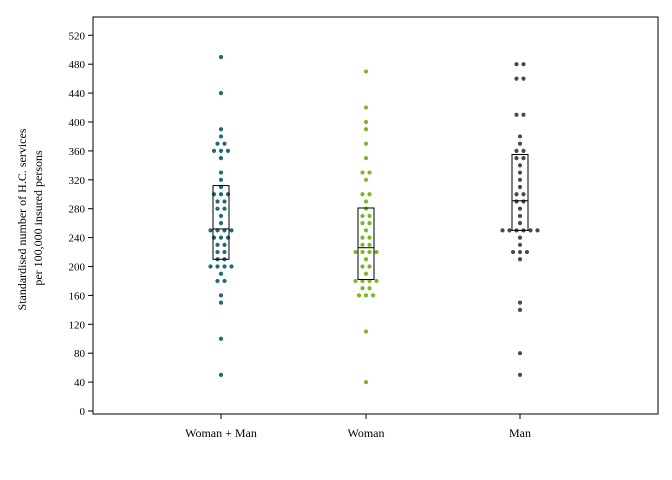 Image resolution: width=672 pixels, height=480 pixels. What do you see at coordinates (77, 296) in the screenshot?
I see `y-tick-label: 160` at bounding box center [77, 296].